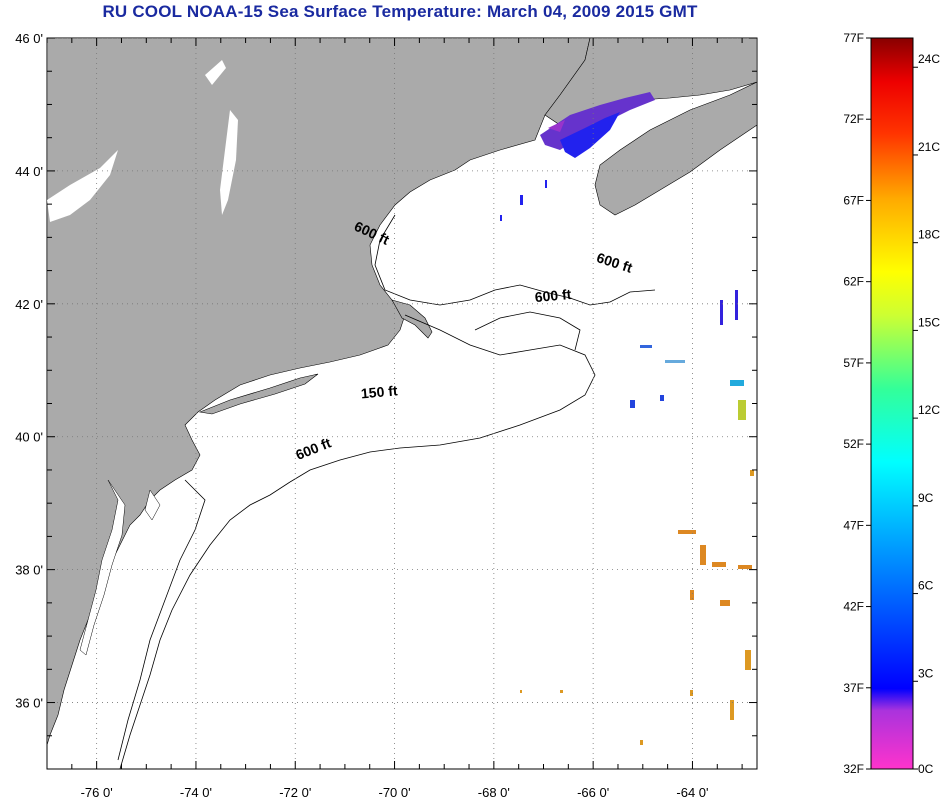  Describe the element at coordinates (553, 295) in the screenshot. I see `contour-label: 600 ft` at that location.